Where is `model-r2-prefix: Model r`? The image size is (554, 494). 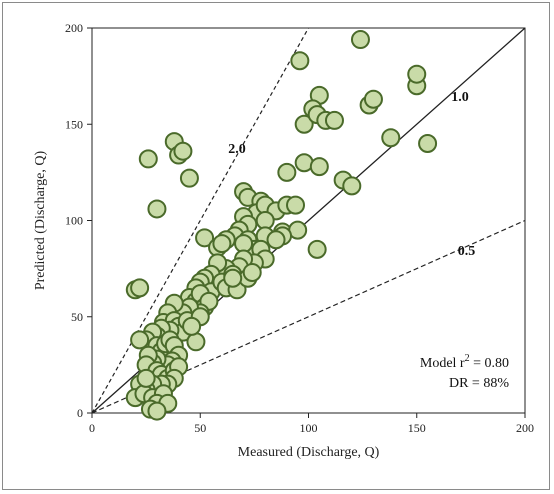
model-r2-prefix: Model r is located at coordinates (442, 363).